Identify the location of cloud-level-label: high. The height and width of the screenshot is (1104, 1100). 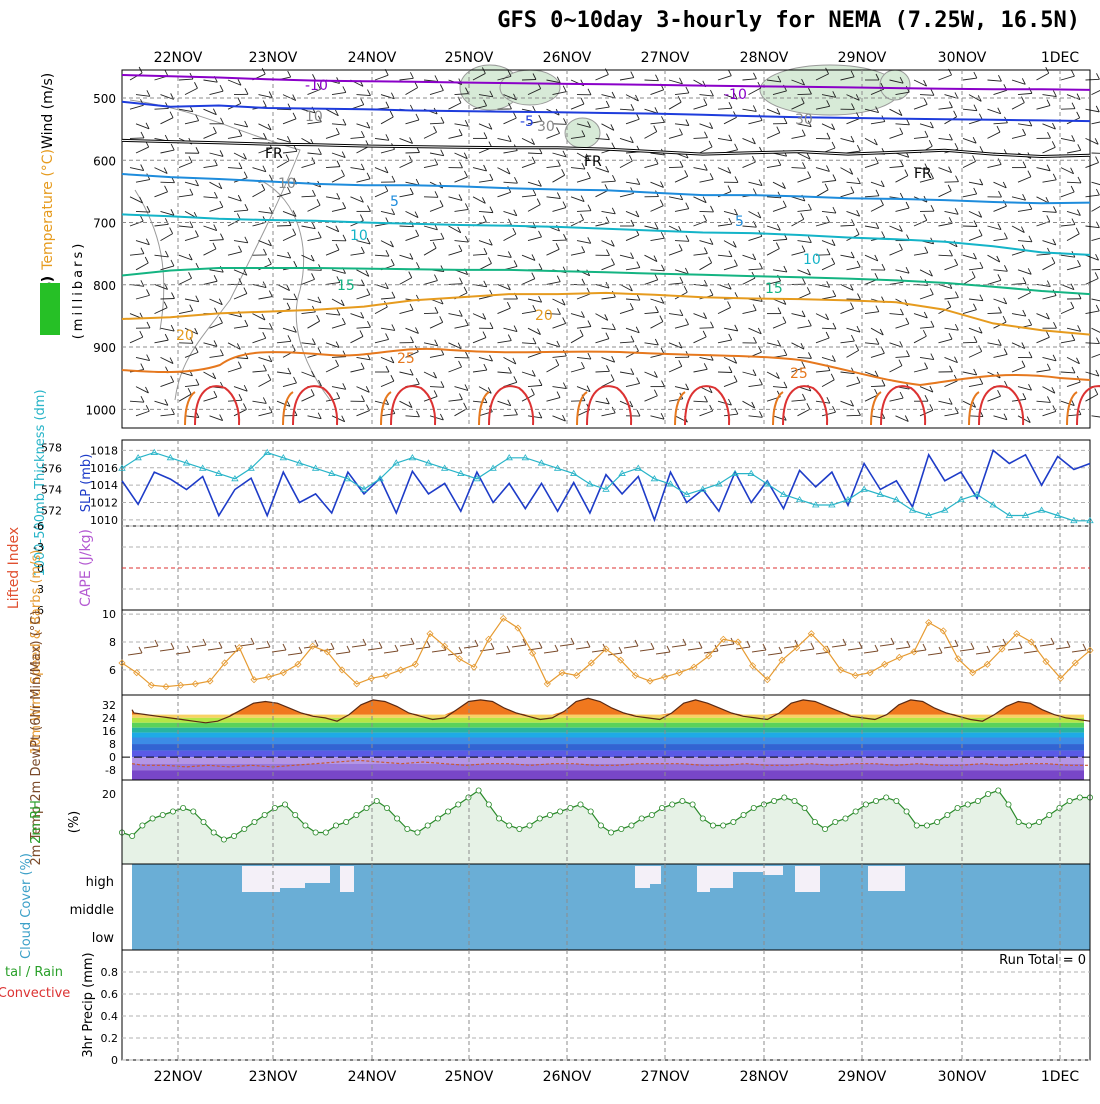
(100, 882).